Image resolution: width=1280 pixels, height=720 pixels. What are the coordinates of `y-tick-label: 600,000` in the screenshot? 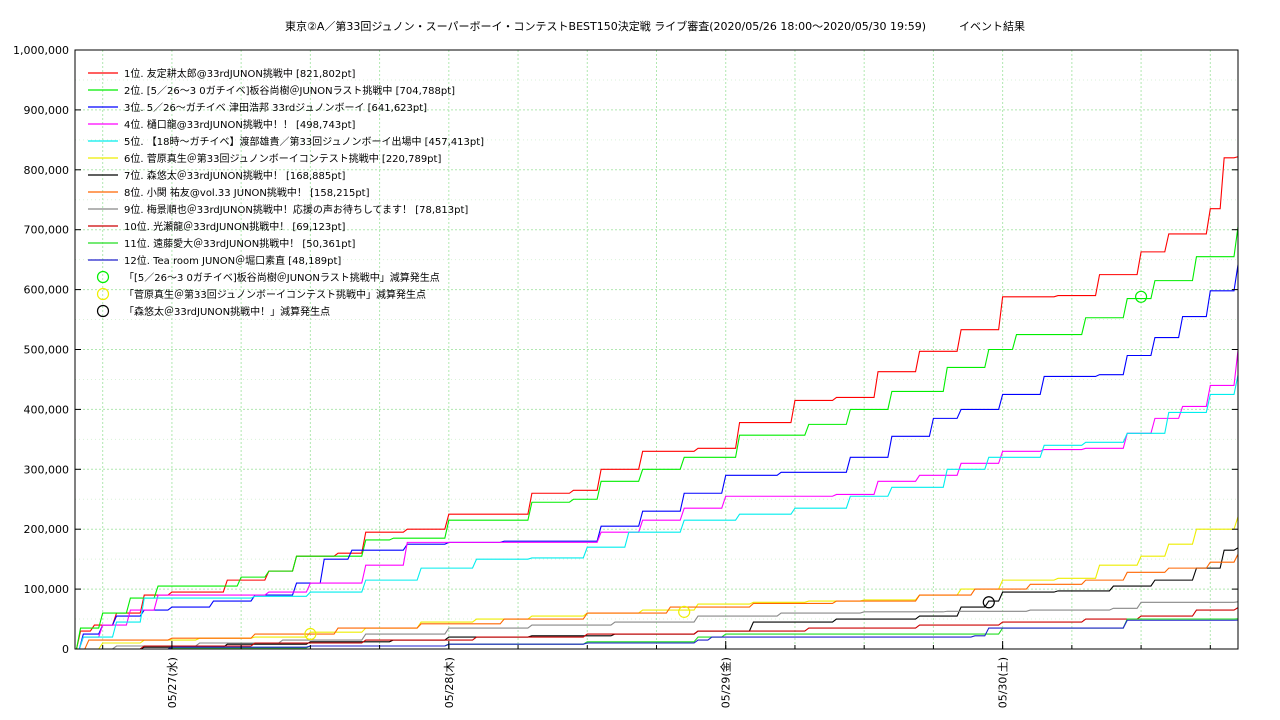 It's located at (47, 290).